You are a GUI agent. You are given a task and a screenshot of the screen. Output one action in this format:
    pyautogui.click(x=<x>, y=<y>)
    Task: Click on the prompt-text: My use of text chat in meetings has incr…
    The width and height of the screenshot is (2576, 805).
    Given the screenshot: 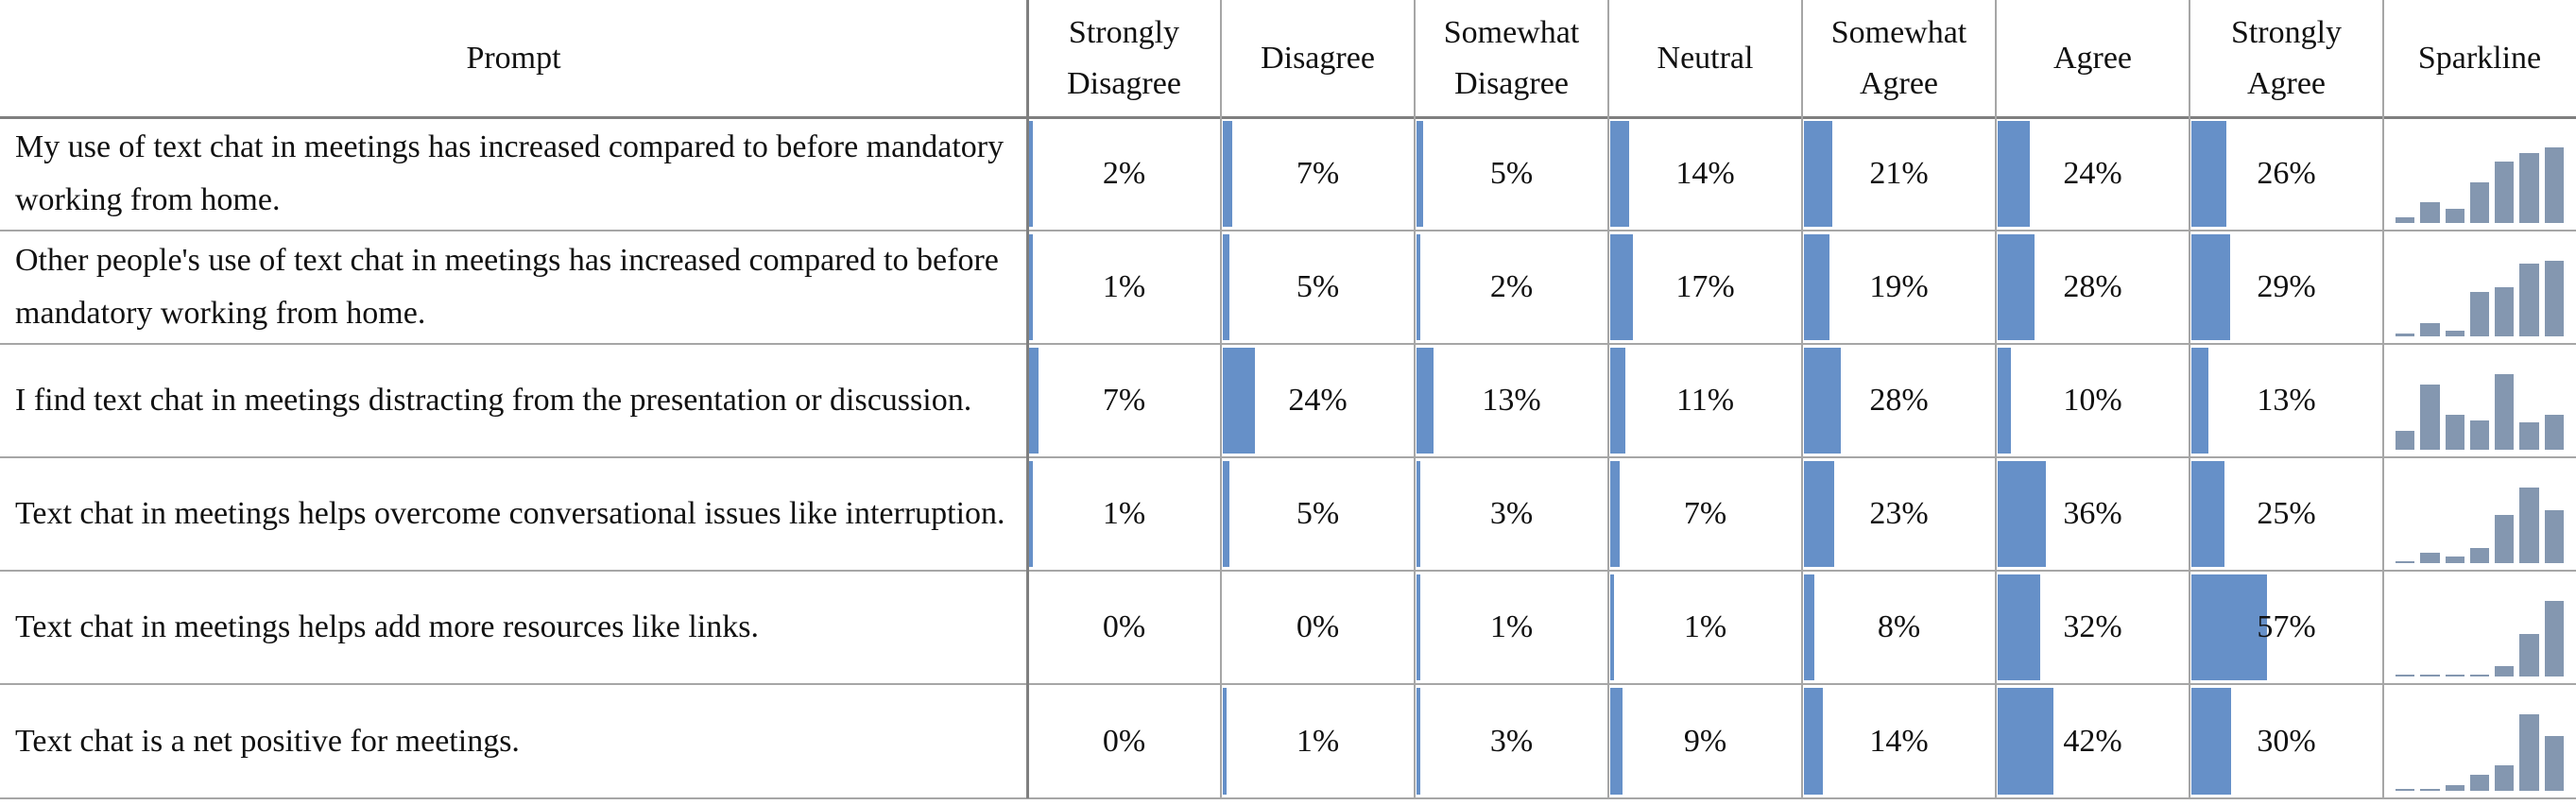 What is the action you would take?
    pyautogui.click(x=510, y=173)
    